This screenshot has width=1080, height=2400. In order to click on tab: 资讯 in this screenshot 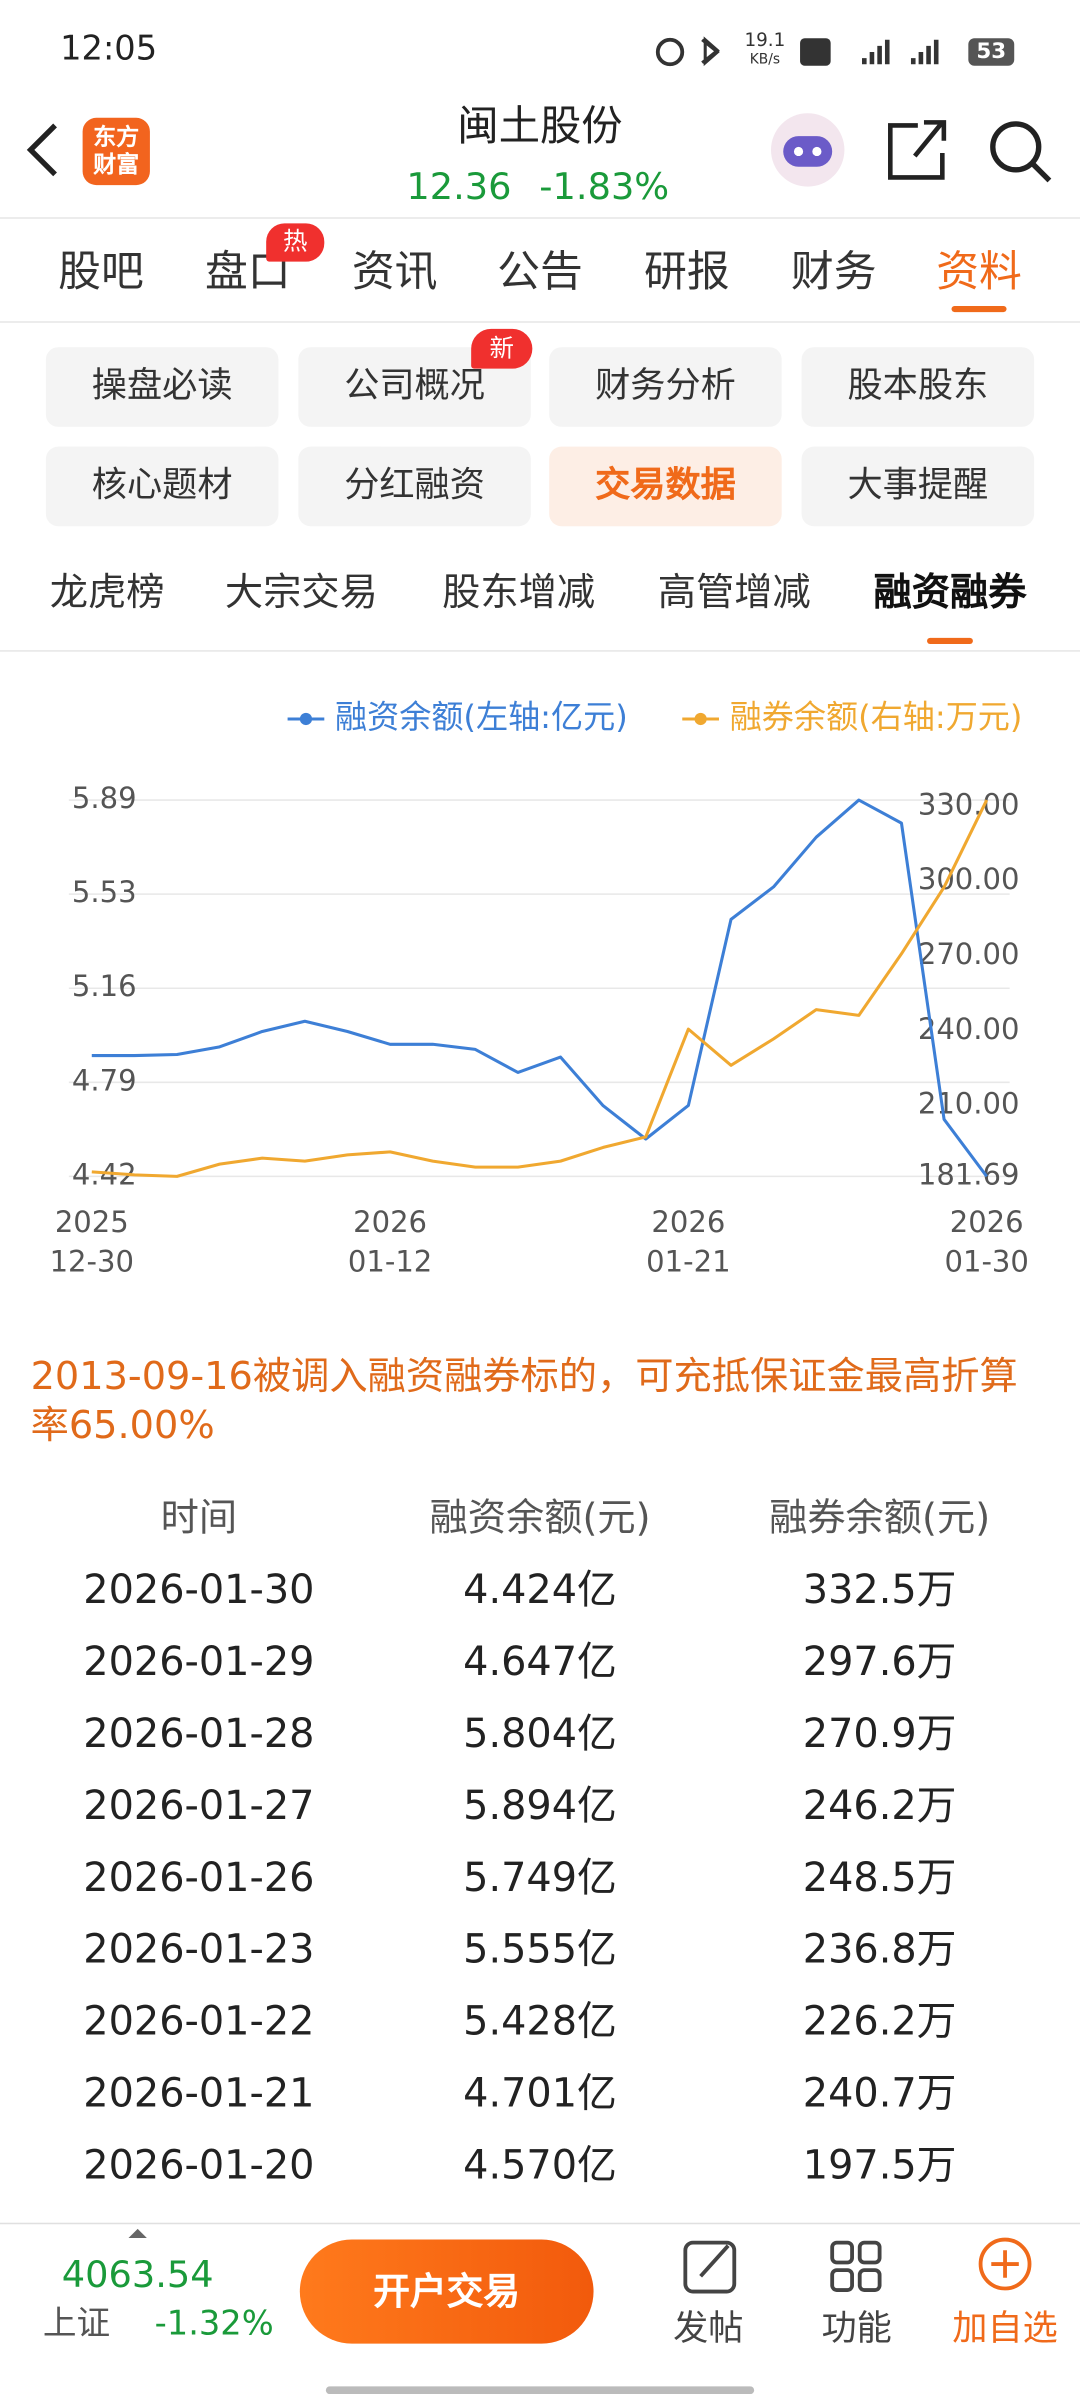, I will do `click(394, 271)`.